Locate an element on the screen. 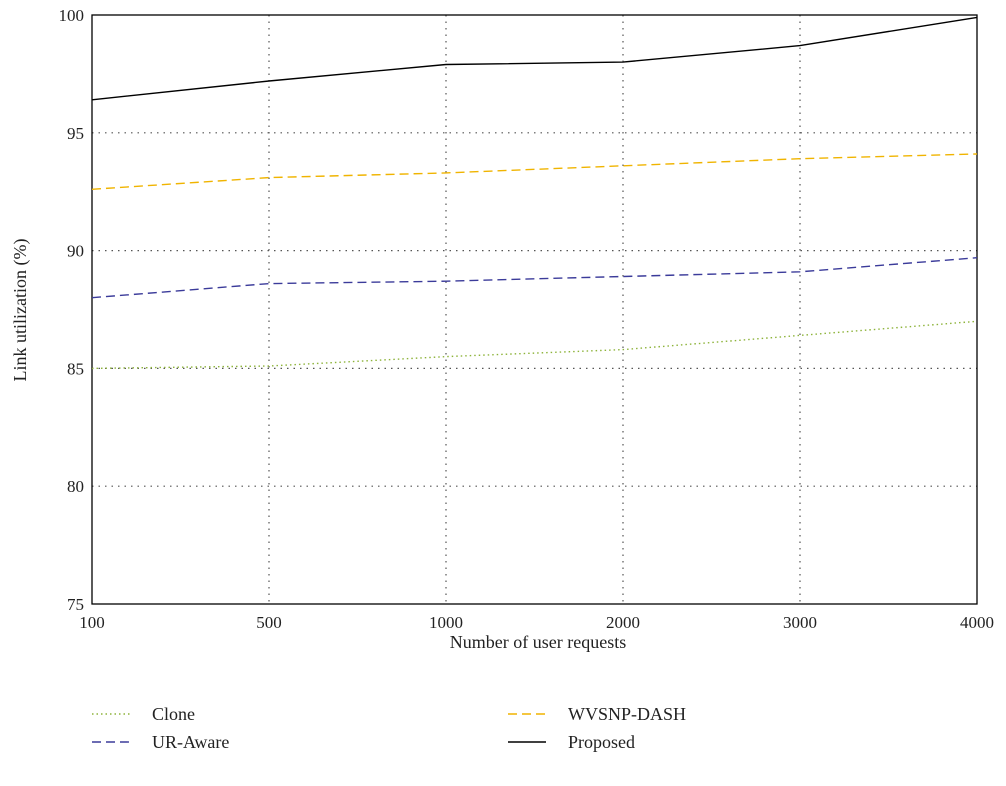 The height and width of the screenshot is (786, 1006). x-tick-labels: 100 500 1000 2000 3000 4000 is located at coordinates (536, 622).